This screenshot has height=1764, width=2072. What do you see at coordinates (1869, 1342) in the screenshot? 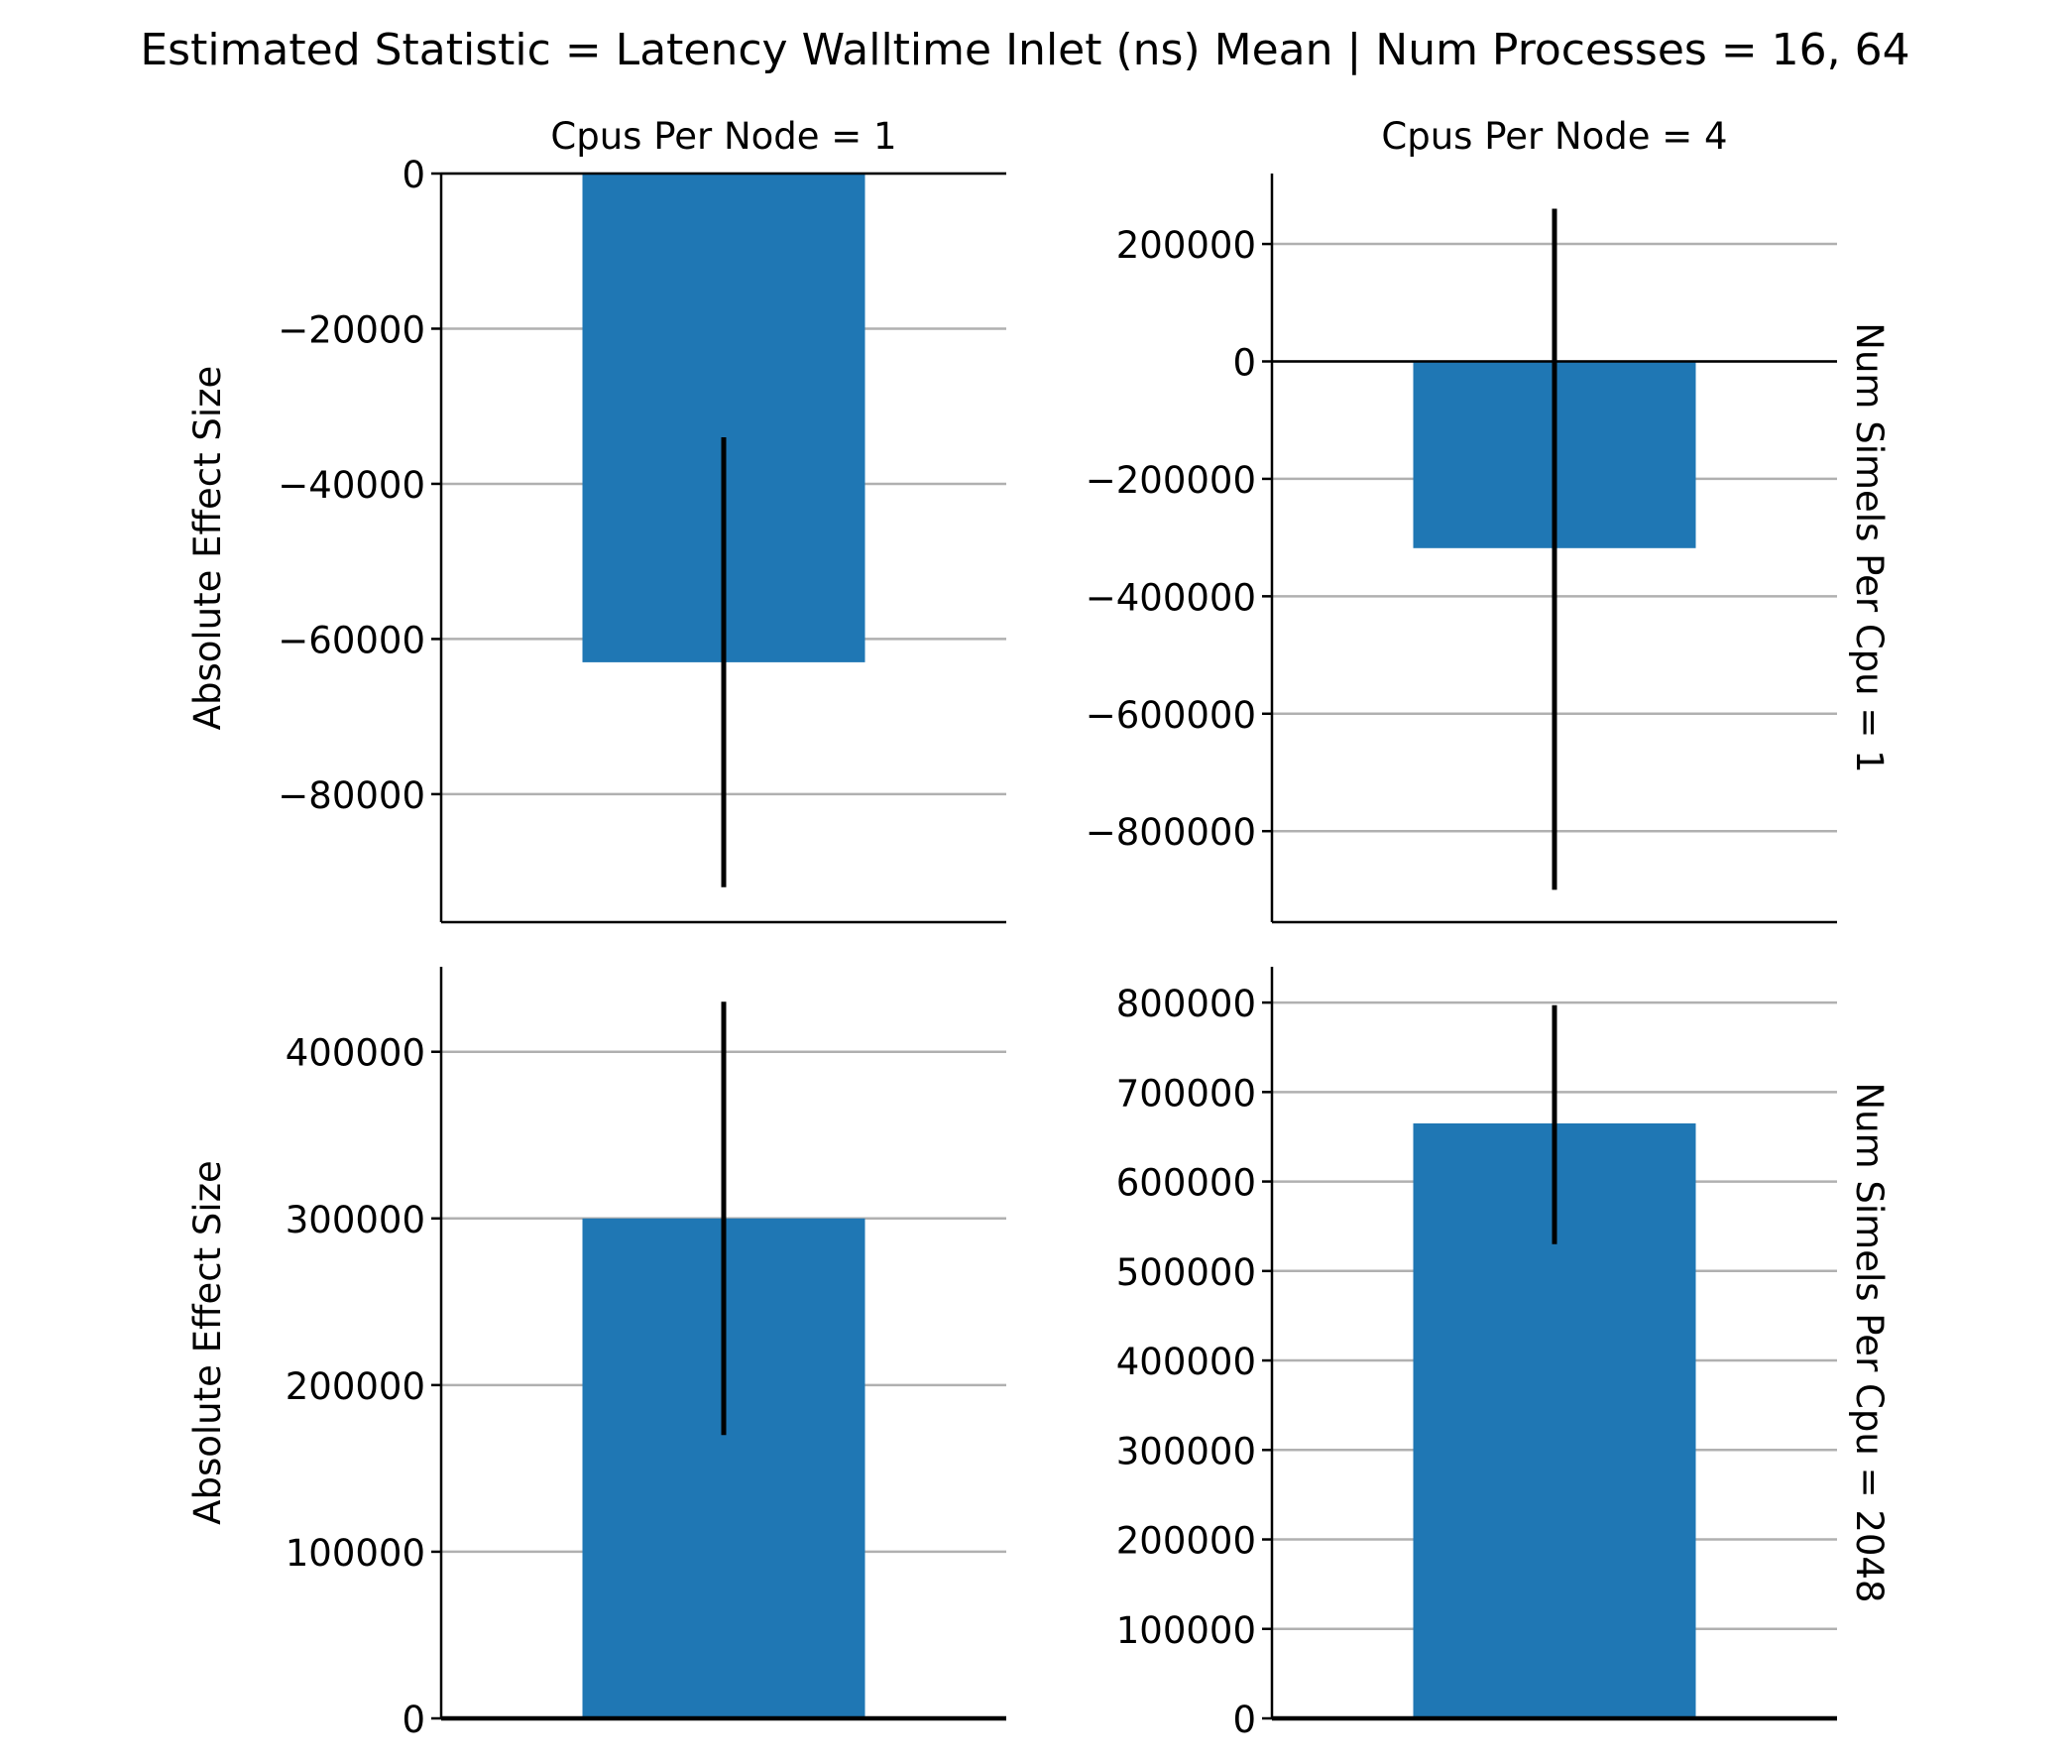
I see `row-label: Num Simels Per Cpu = 2048` at bounding box center [1869, 1342].